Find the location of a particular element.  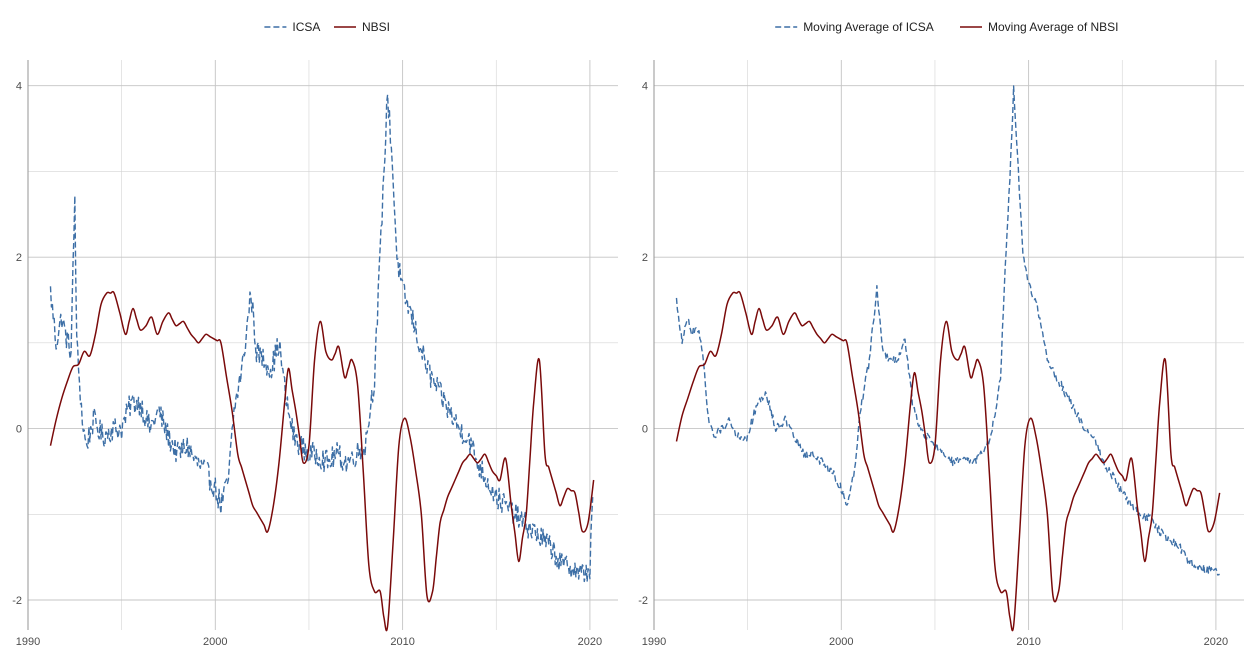

legend-label: Moving Average of ICSA is located at coordinates (868, 27).